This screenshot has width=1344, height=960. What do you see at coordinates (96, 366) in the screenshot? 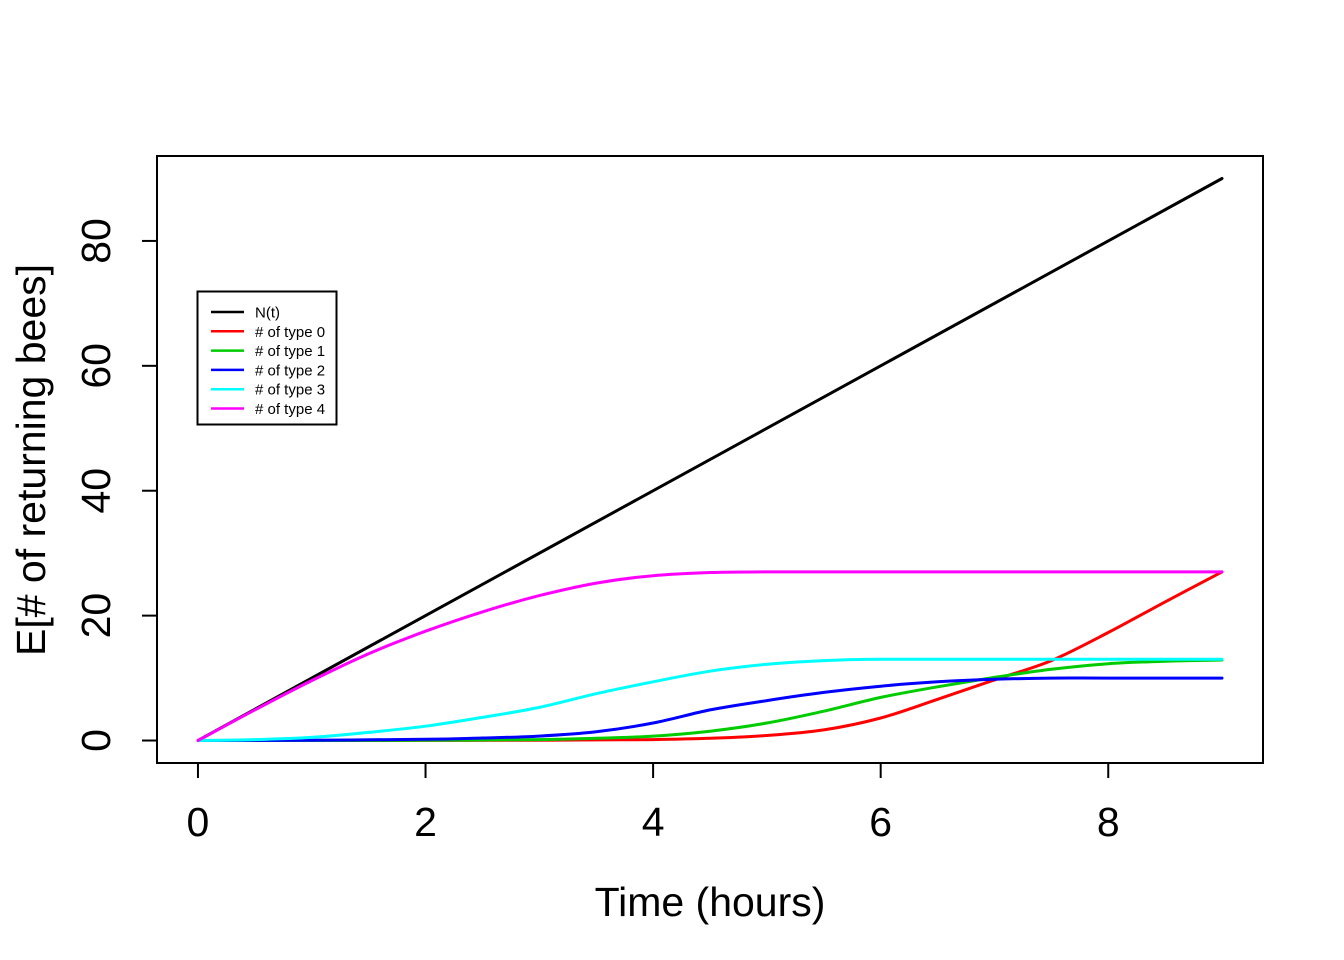
I see `y-tick-label: 60` at bounding box center [96, 366].